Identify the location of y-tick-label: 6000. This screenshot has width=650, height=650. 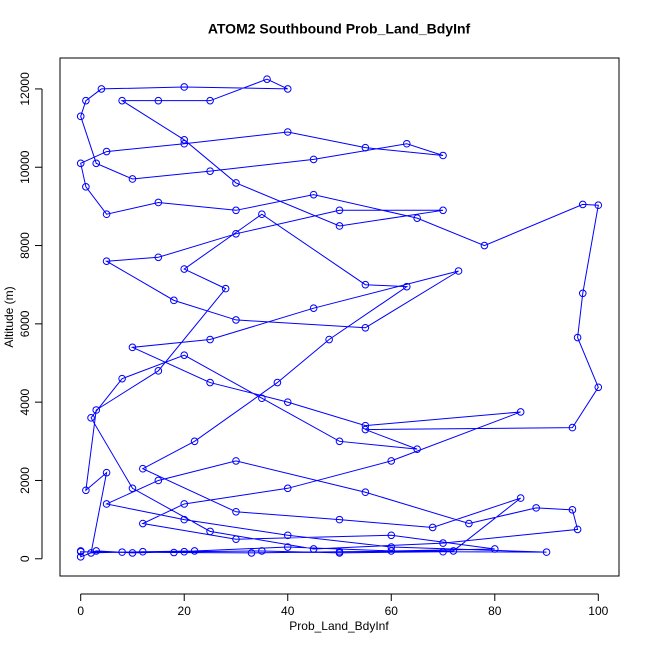
(25, 323).